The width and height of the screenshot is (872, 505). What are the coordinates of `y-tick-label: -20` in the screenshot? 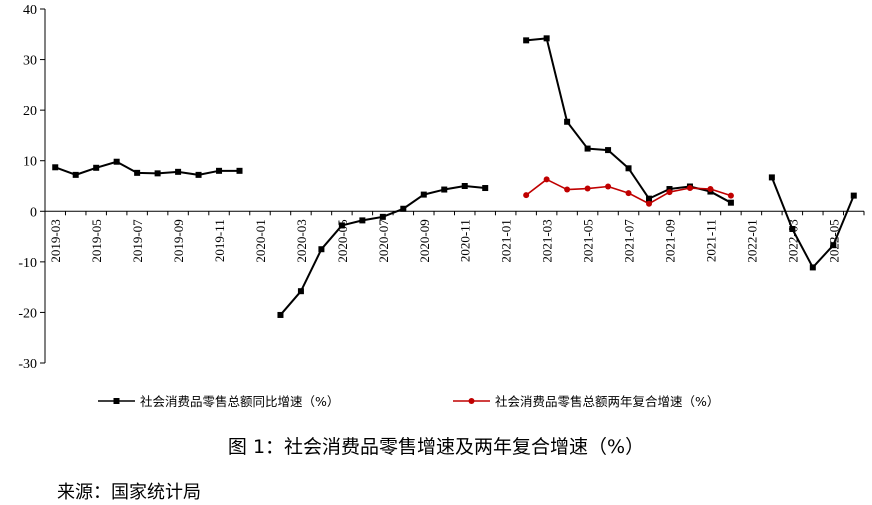 It's located at (27, 313).